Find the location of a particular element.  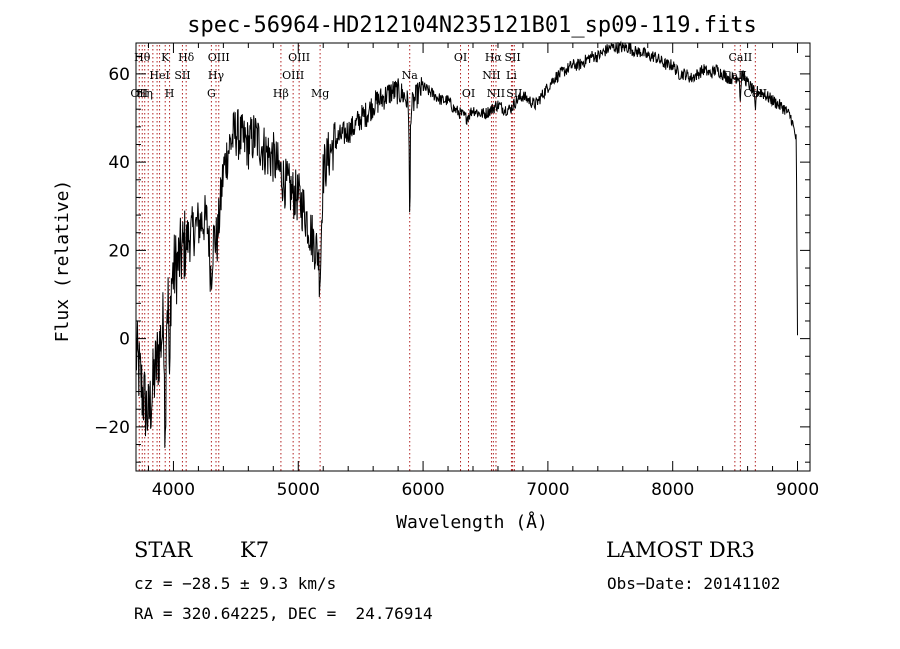

x-tick-label: 9000 is located at coordinates (797, 490).